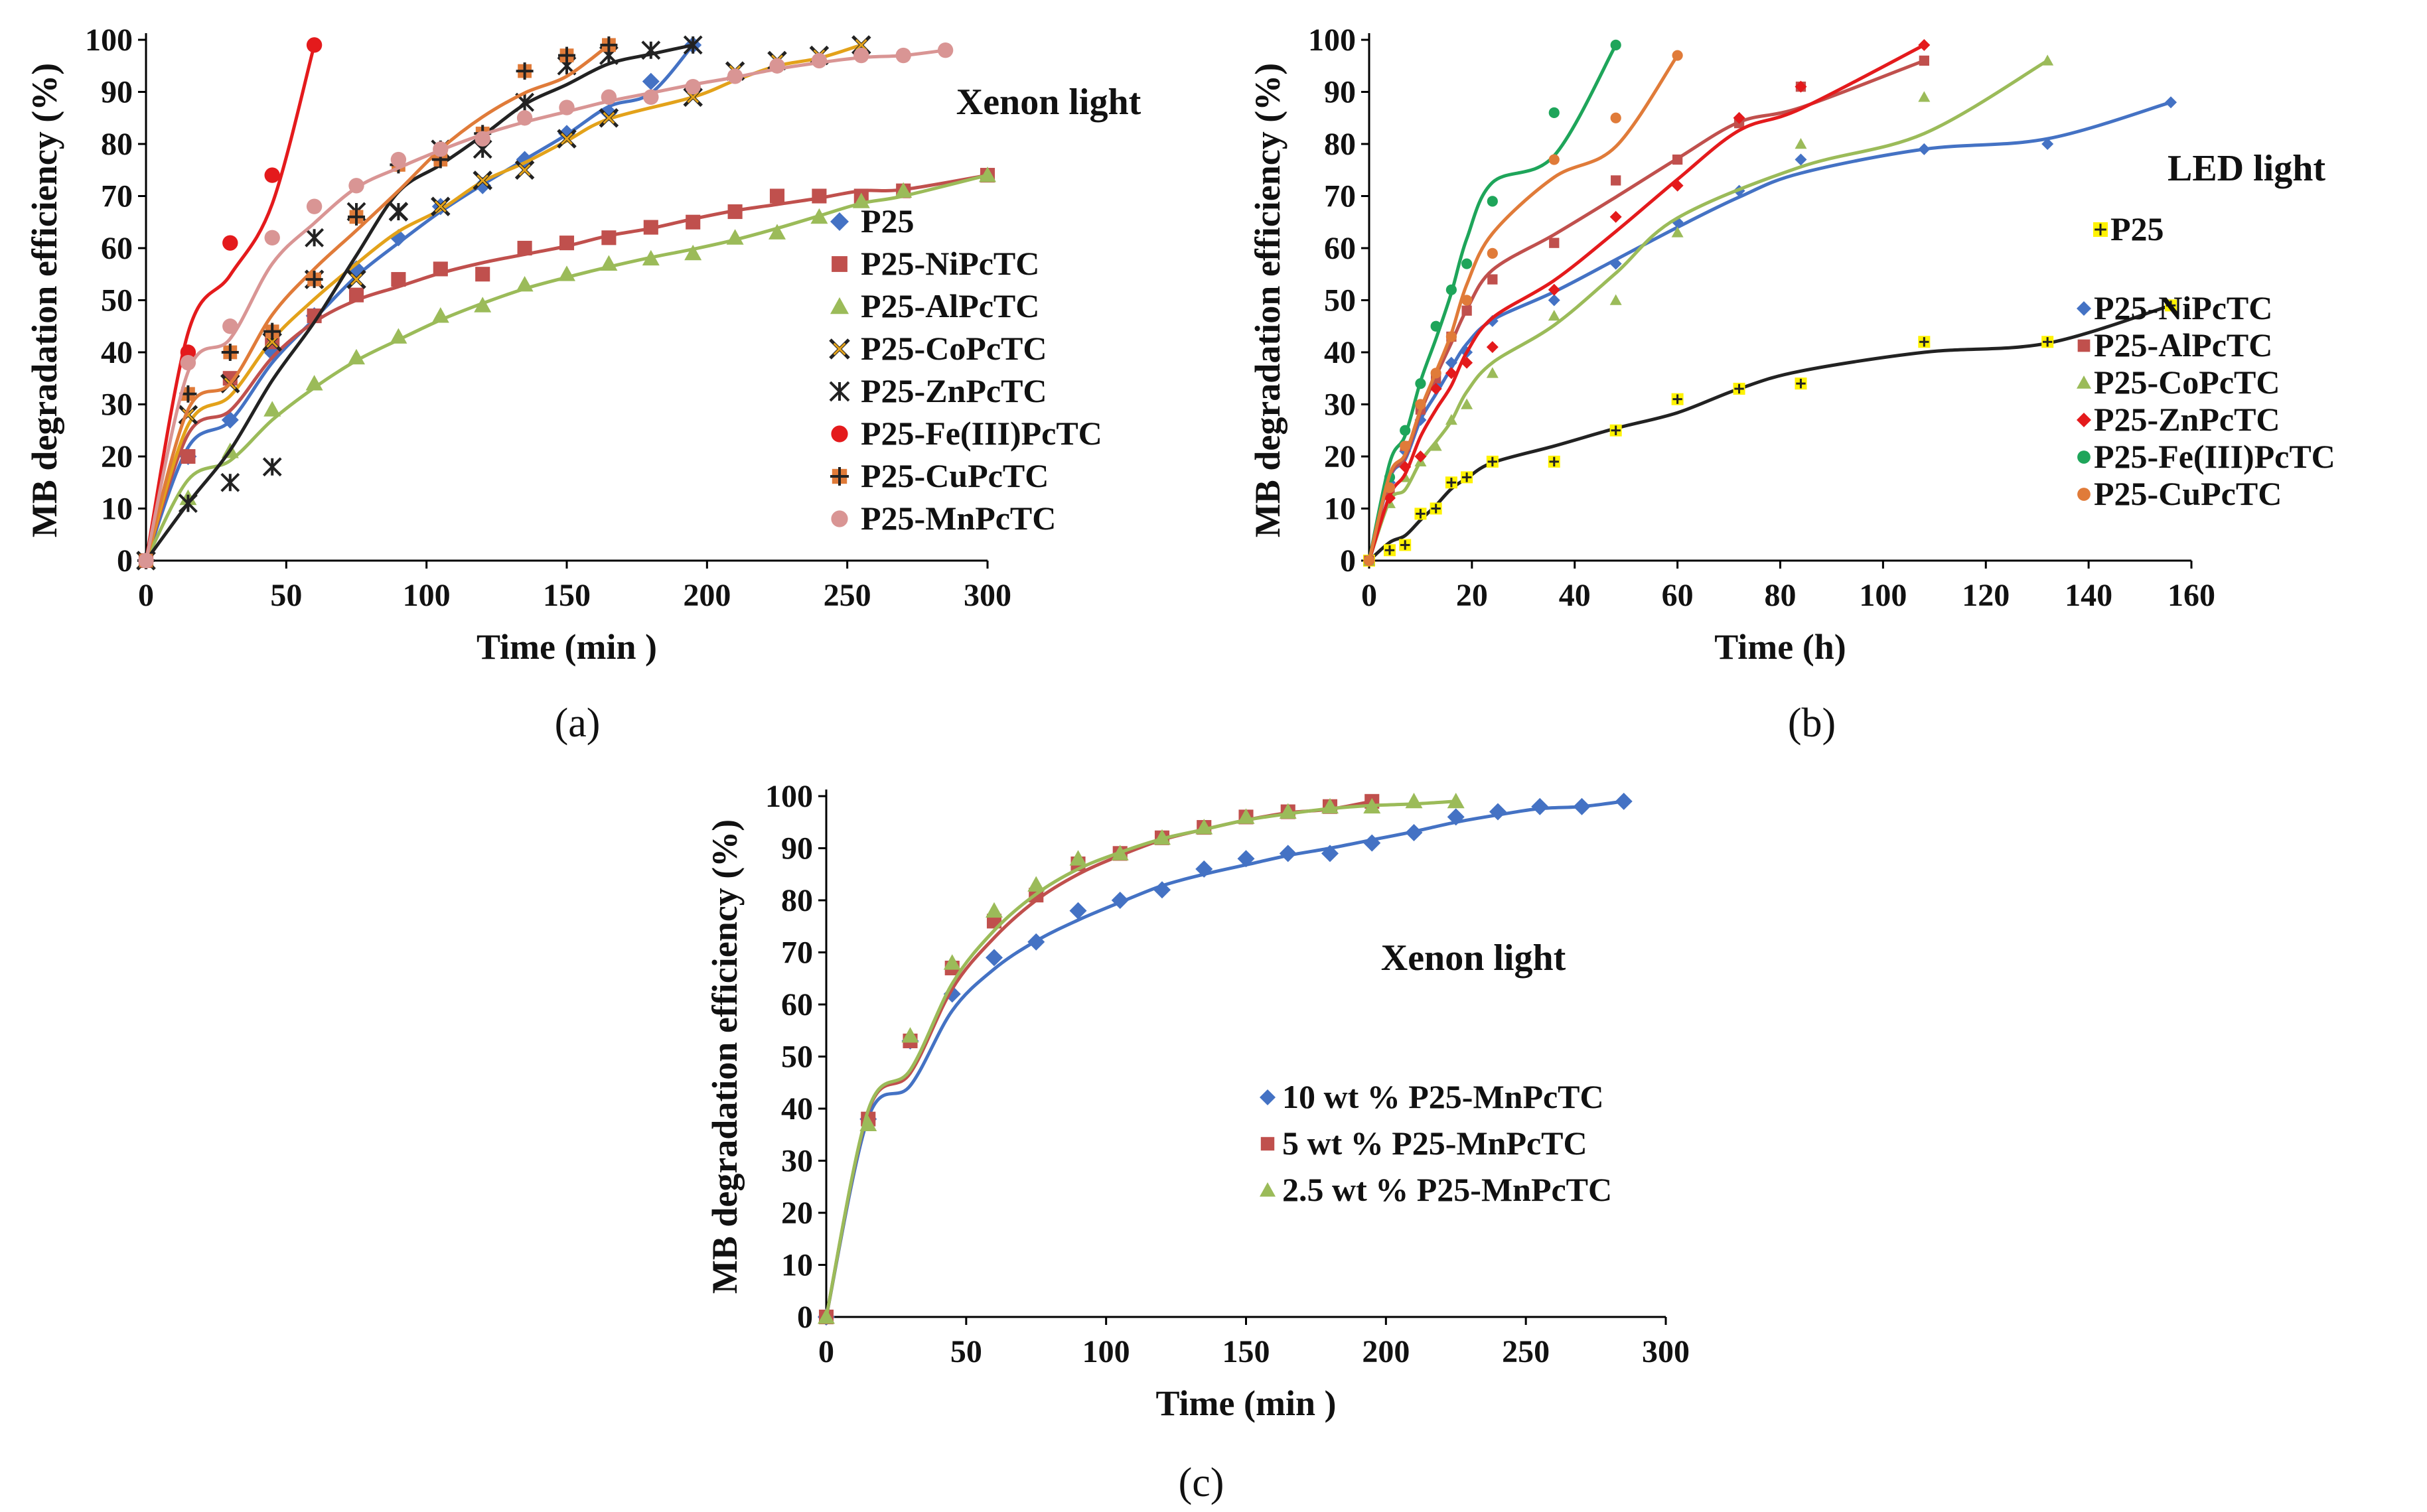 This screenshot has height=1512, width=2427. What do you see at coordinates (1434, 1143) in the screenshot?
I see `legend-label: 5 wt % P25-MnPcTC` at bounding box center [1434, 1143].